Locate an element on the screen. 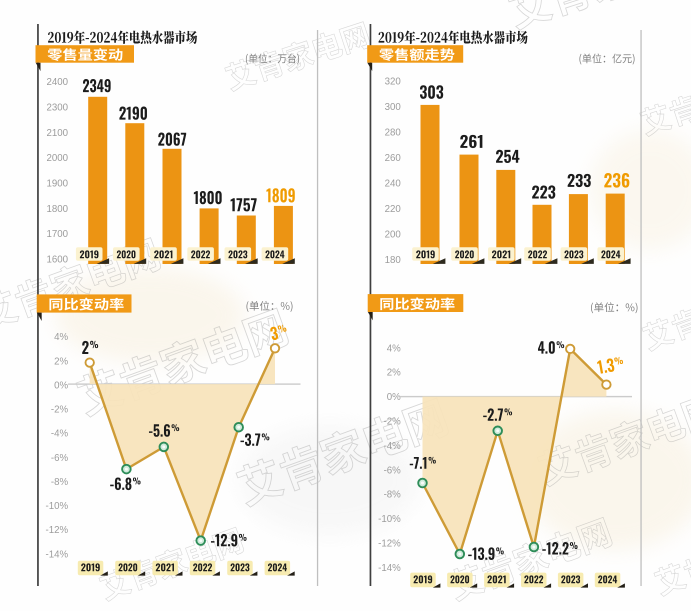  svg-text: 1700 is located at coordinates (57, 234).